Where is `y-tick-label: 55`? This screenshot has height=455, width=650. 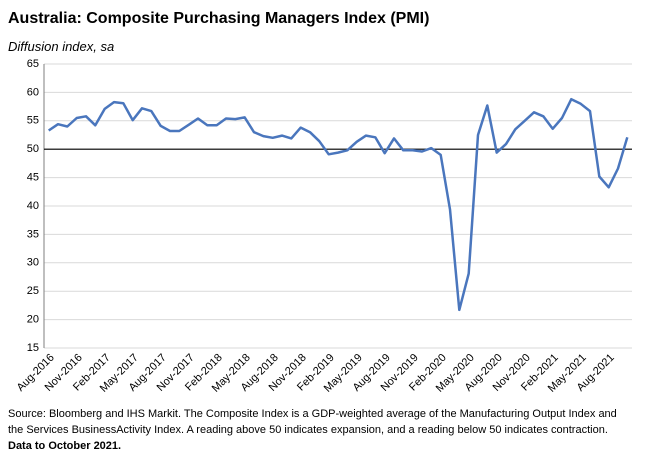
y-tick-label: 55 is located at coordinates (33, 121).